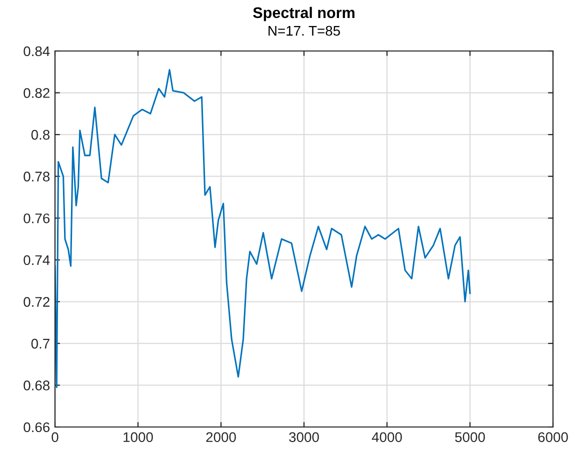 Image resolution: width=580 pixels, height=456 pixels. I want to click on x-tick-label: 2000, so click(221, 437).